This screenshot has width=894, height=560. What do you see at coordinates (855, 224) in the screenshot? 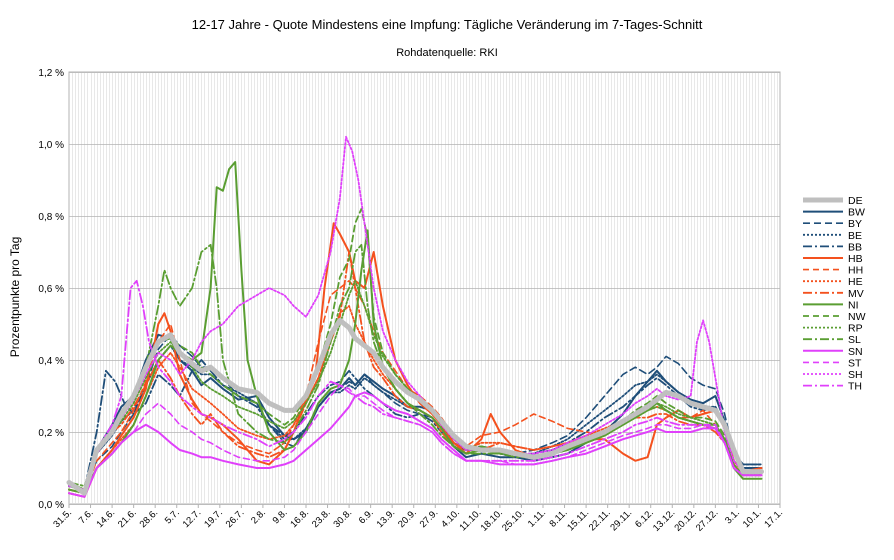
I see `legend-label: BY` at bounding box center [855, 224].